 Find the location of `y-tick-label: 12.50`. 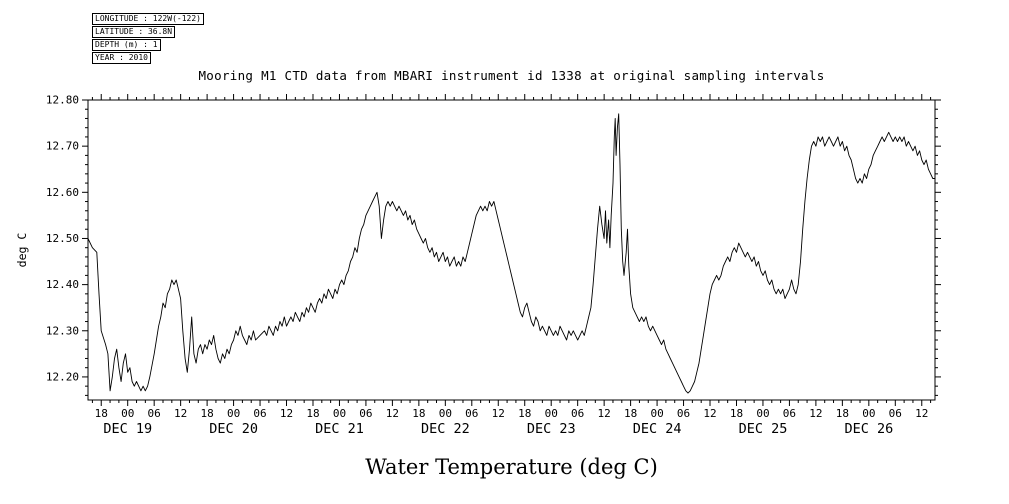

y-tick-label: 12.50 is located at coordinates (62, 238).